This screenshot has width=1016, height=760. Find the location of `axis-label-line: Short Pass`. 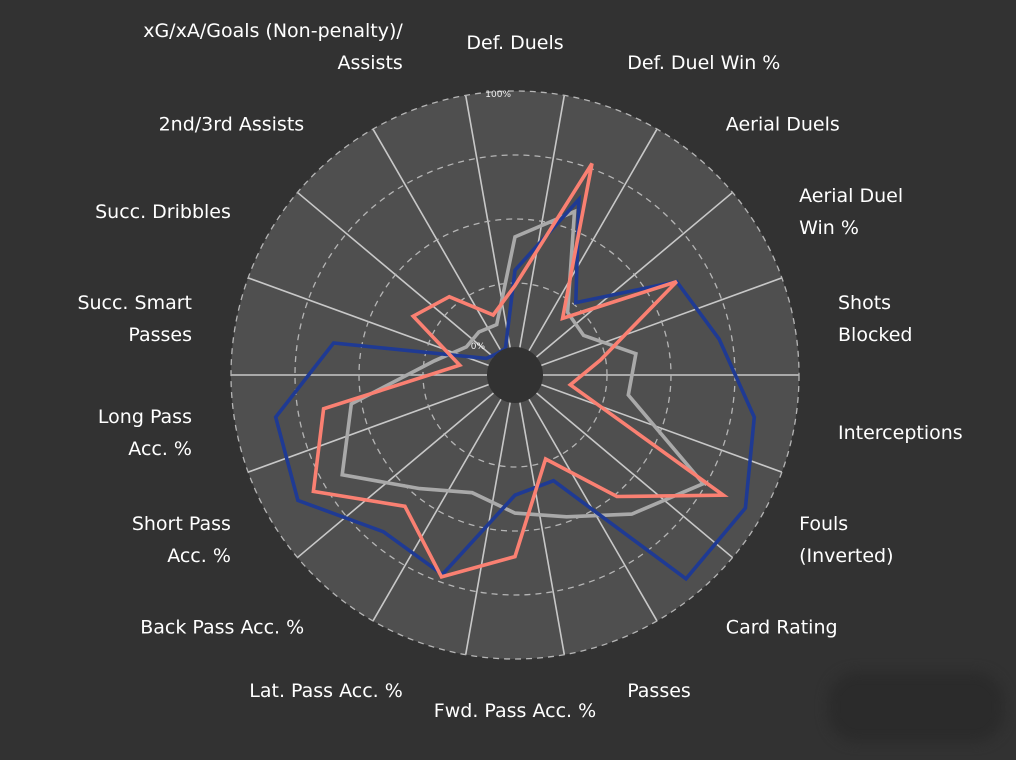

axis-label-line: Short Pass is located at coordinates (181, 524).